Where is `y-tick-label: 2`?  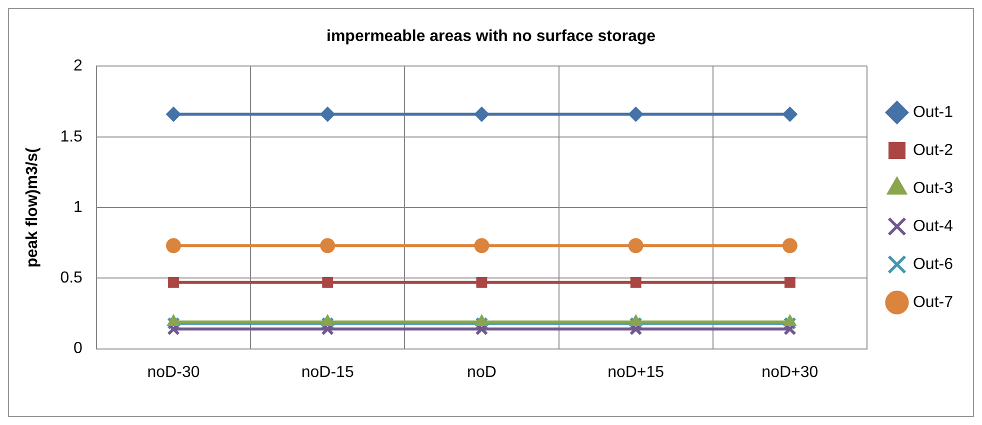 y-tick-label: 2 is located at coordinates (78, 66).